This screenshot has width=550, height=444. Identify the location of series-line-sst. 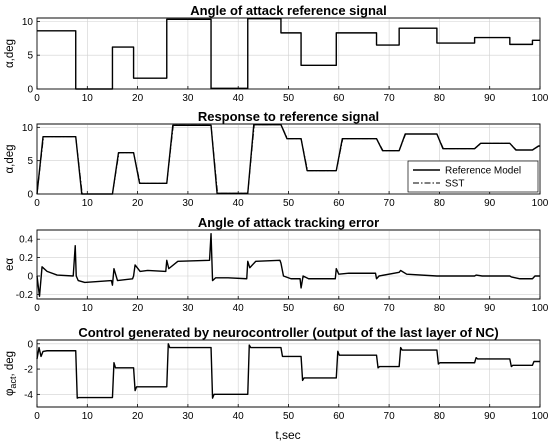
(288, 159).